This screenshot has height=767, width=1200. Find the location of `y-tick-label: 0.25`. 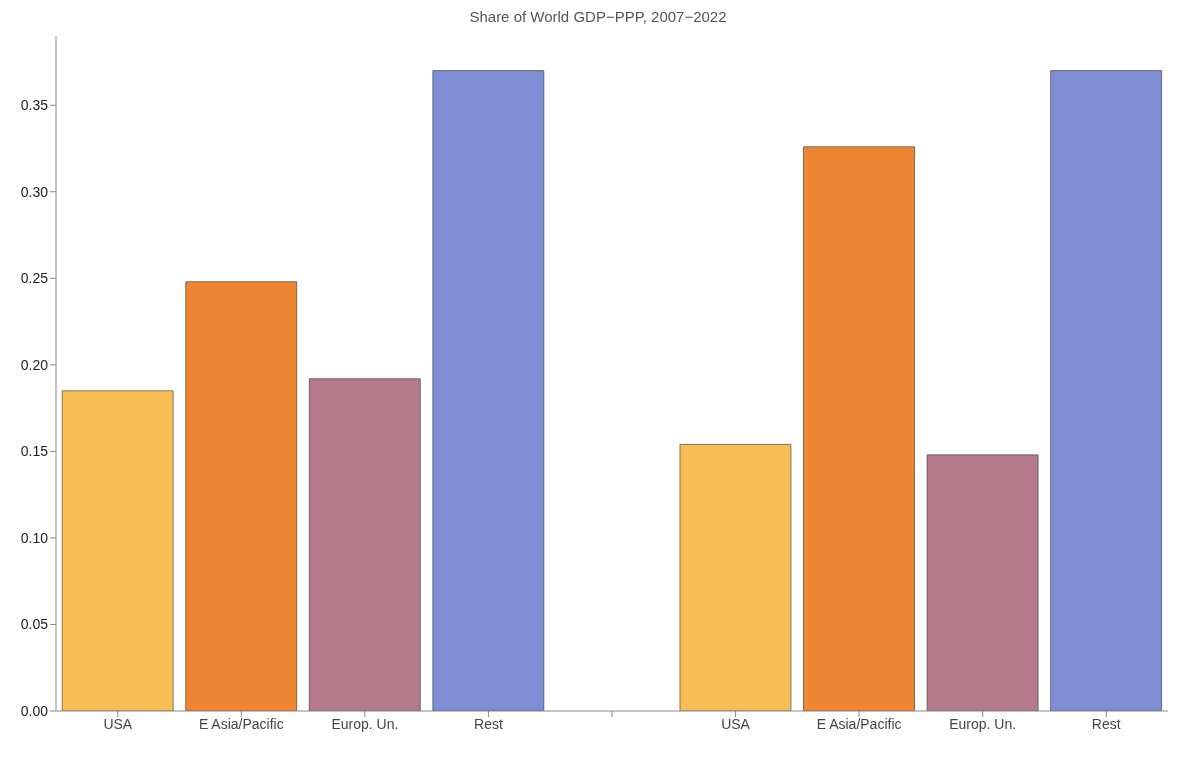

y-tick-label: 0.25 is located at coordinates (34, 278).